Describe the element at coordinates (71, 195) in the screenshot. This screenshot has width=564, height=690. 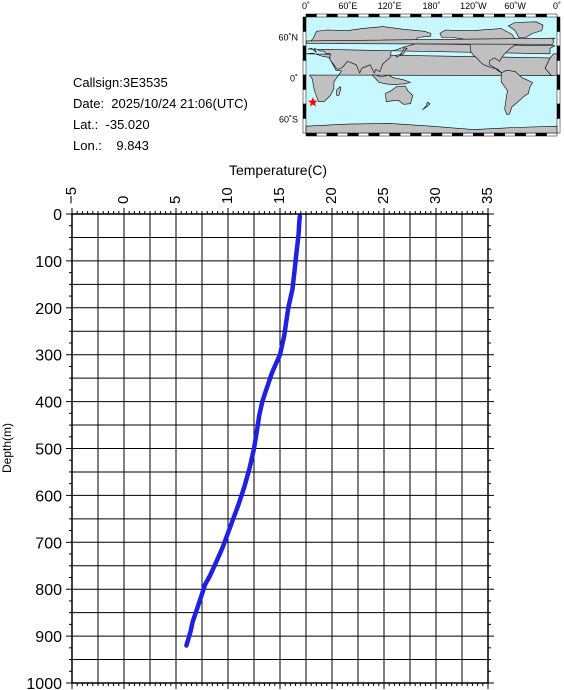
I see `x-tick-label: −5` at that location.